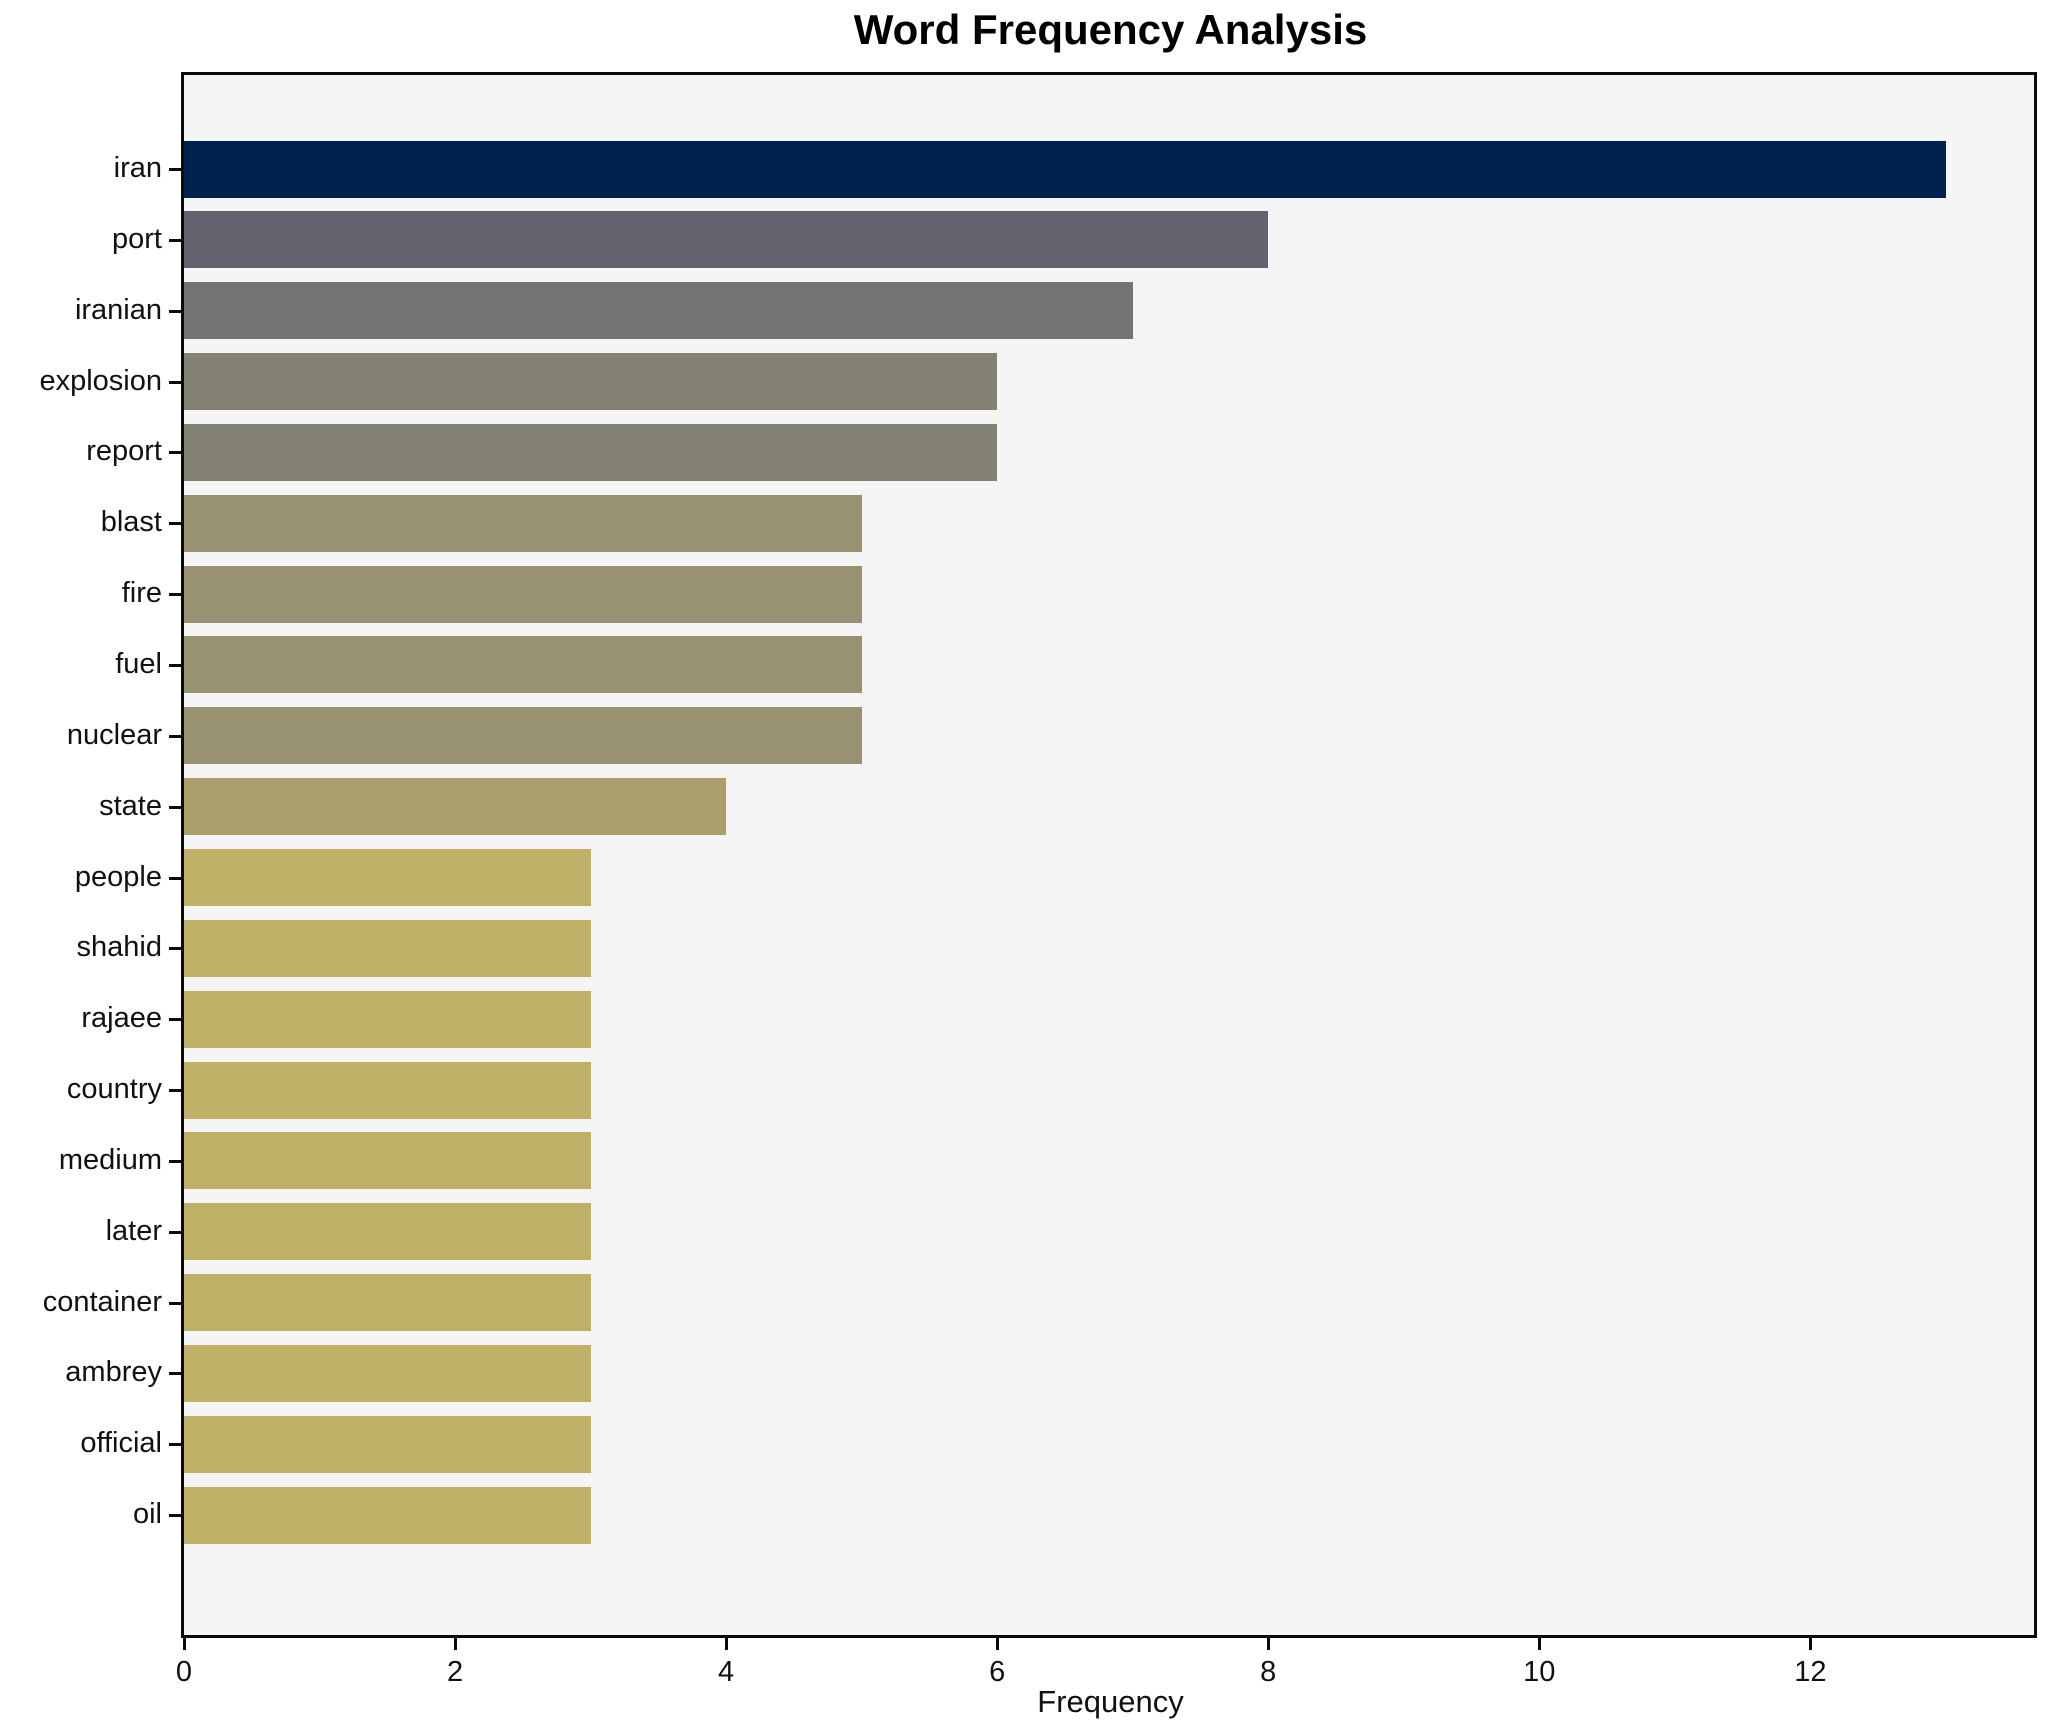 Image resolution: width=2060 pixels, height=1722 pixels. What do you see at coordinates (726, 1672) in the screenshot?
I see `x-tick-label-4: 4` at bounding box center [726, 1672].